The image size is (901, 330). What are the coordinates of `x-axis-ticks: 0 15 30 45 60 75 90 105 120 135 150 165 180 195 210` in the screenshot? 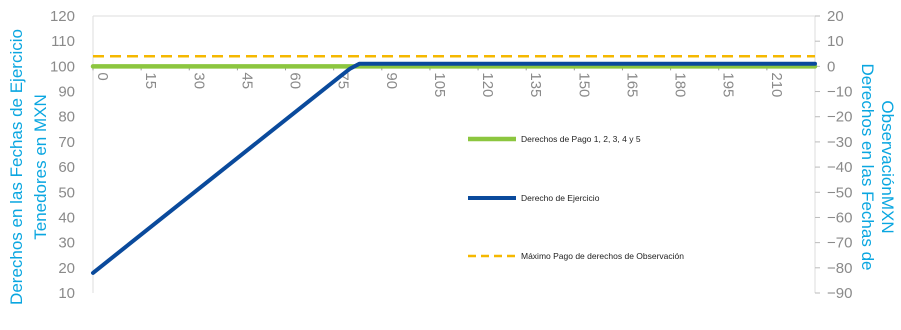 It's located at (453, 81).